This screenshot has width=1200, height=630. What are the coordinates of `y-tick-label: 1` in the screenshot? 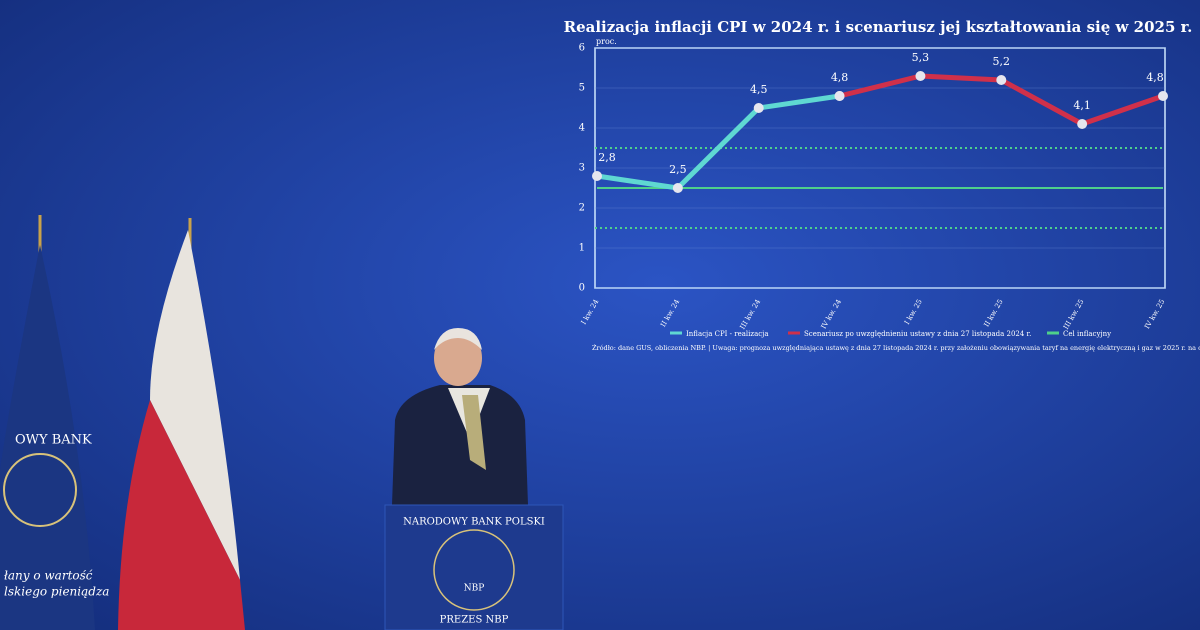 It's located at (582, 248).